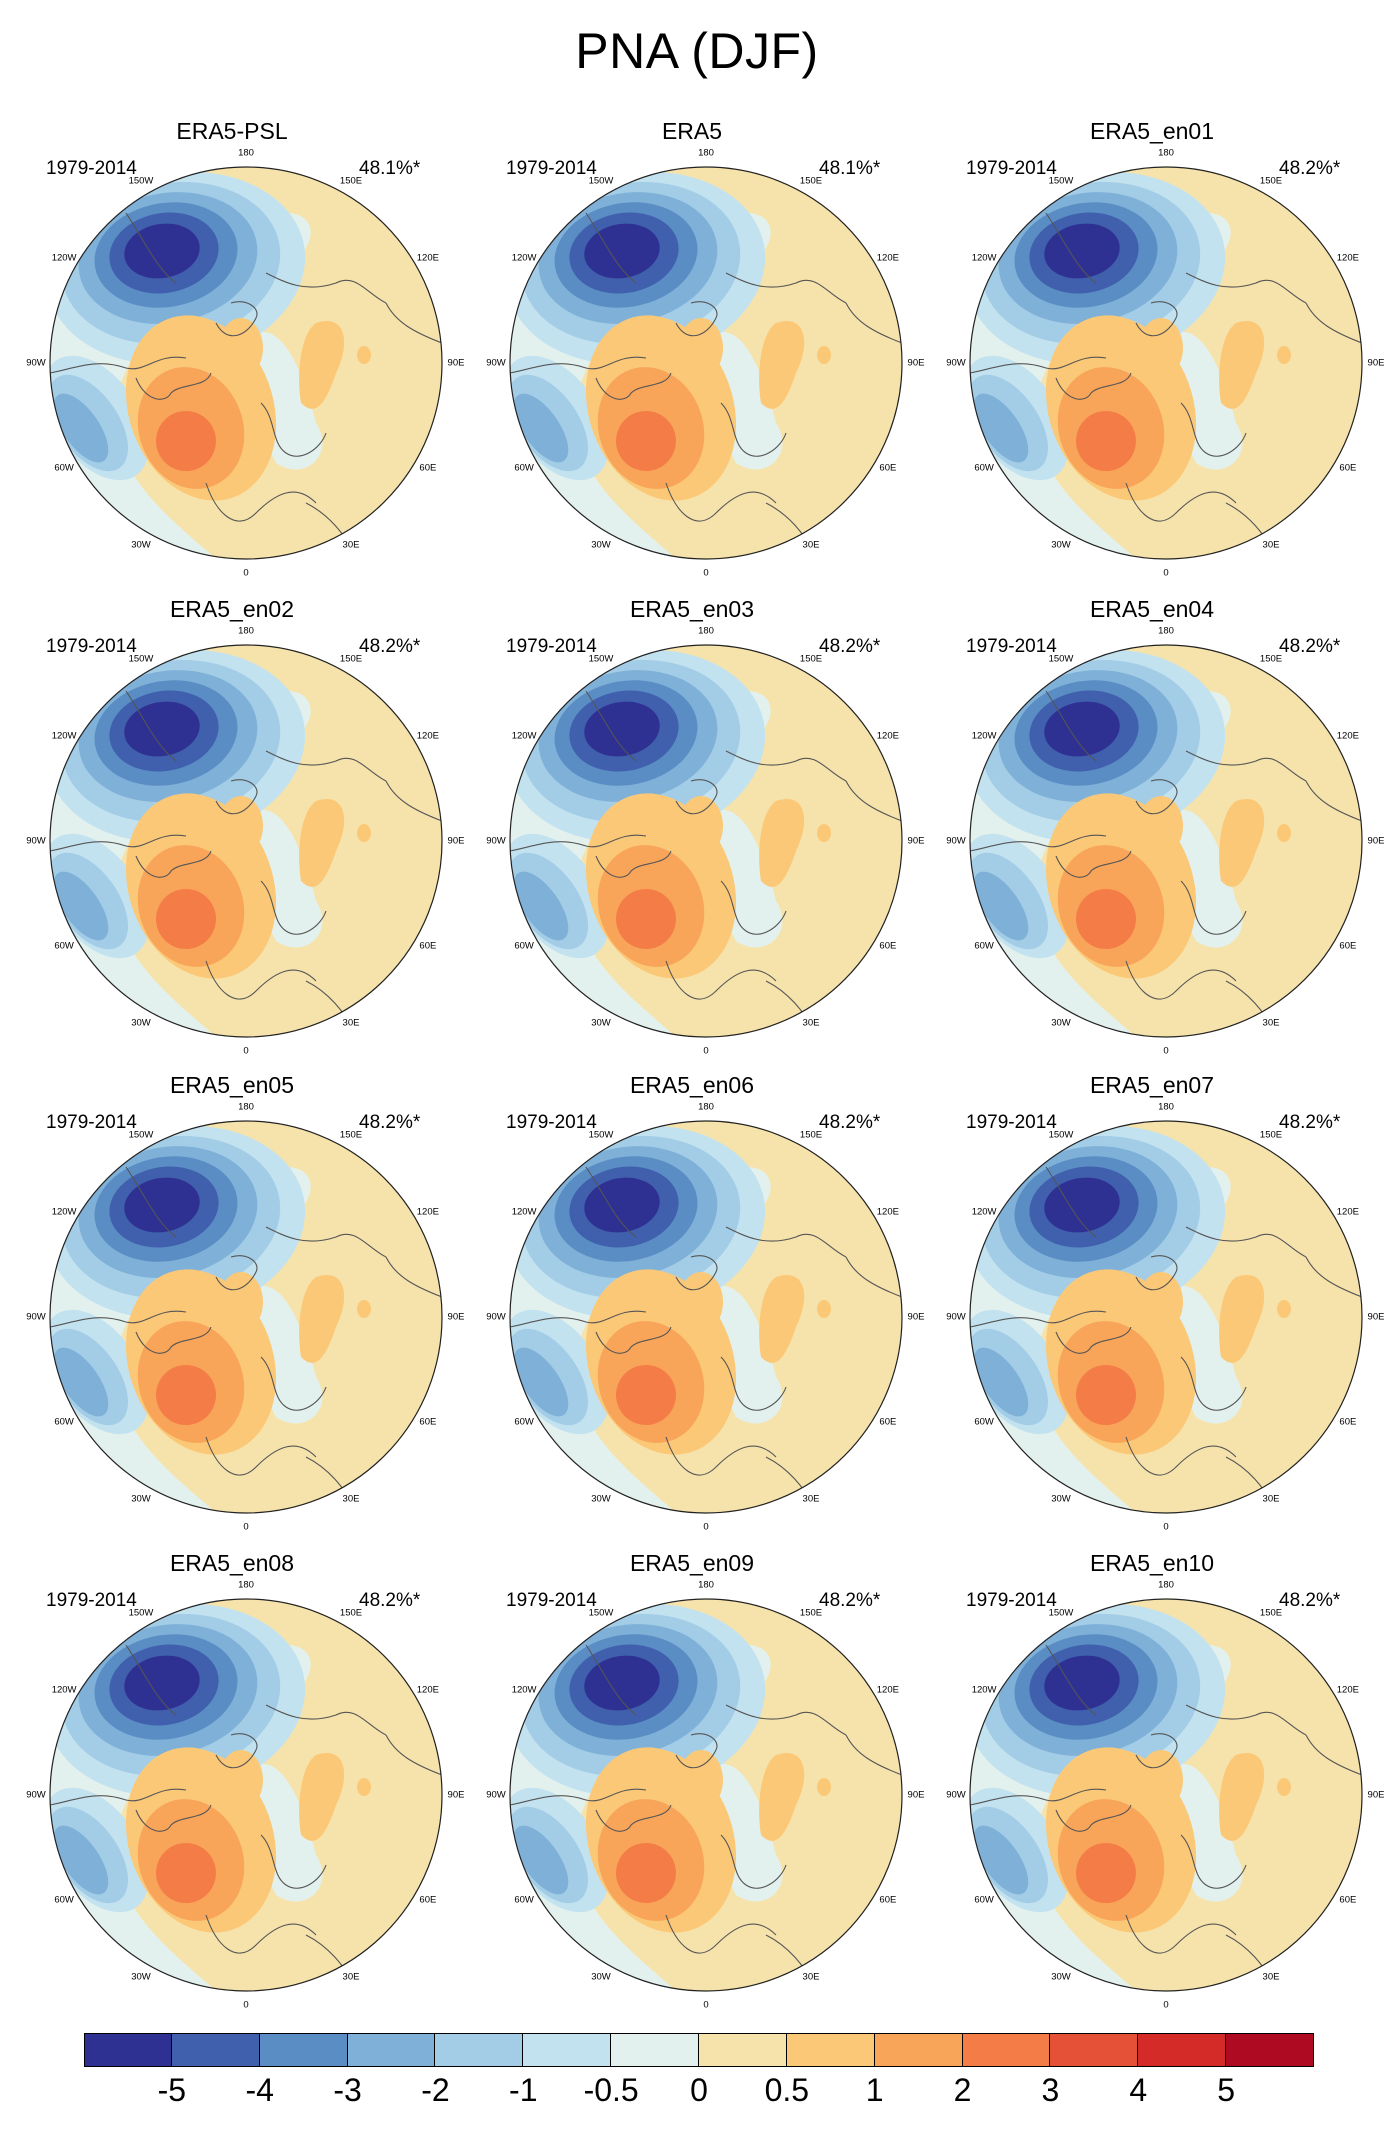 The width and height of the screenshot is (1394, 2129). I want to click on panel-title: ERA5_en06, so click(692, 1085).